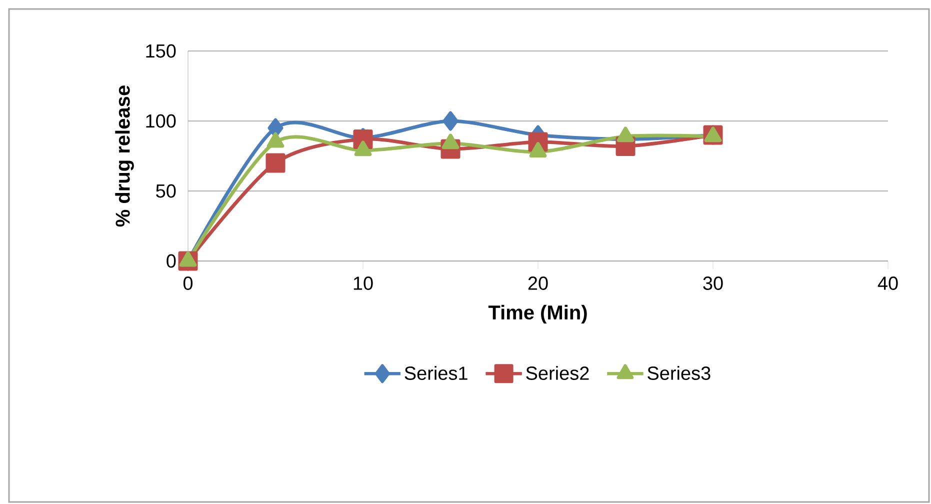  Describe the element at coordinates (188, 283) in the screenshot. I see `x-tick-label: 0` at that location.